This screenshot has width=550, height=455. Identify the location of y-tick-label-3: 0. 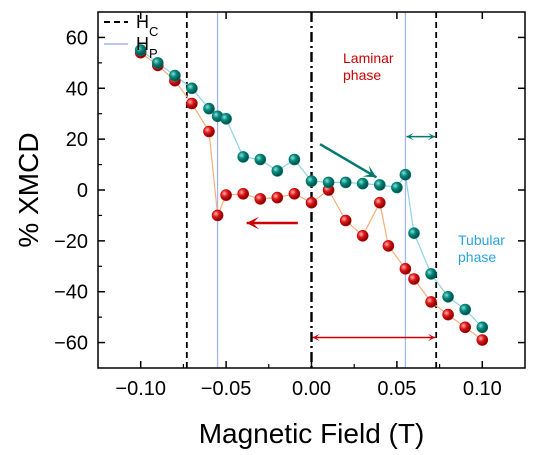
(82, 191).